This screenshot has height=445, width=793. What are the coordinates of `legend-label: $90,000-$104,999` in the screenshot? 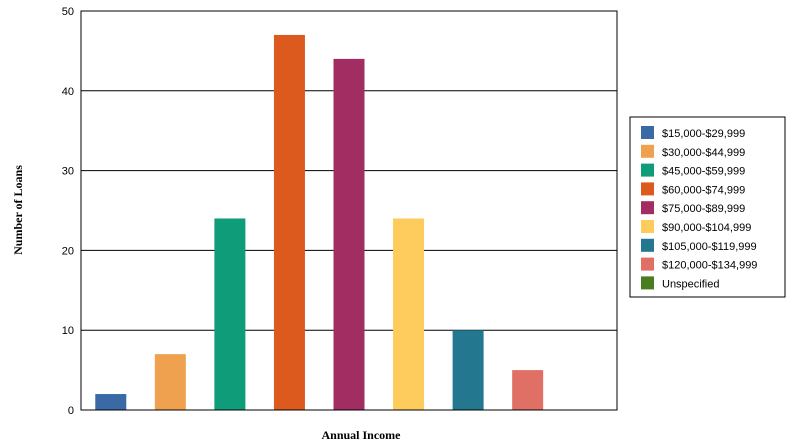 It's located at (706, 228).